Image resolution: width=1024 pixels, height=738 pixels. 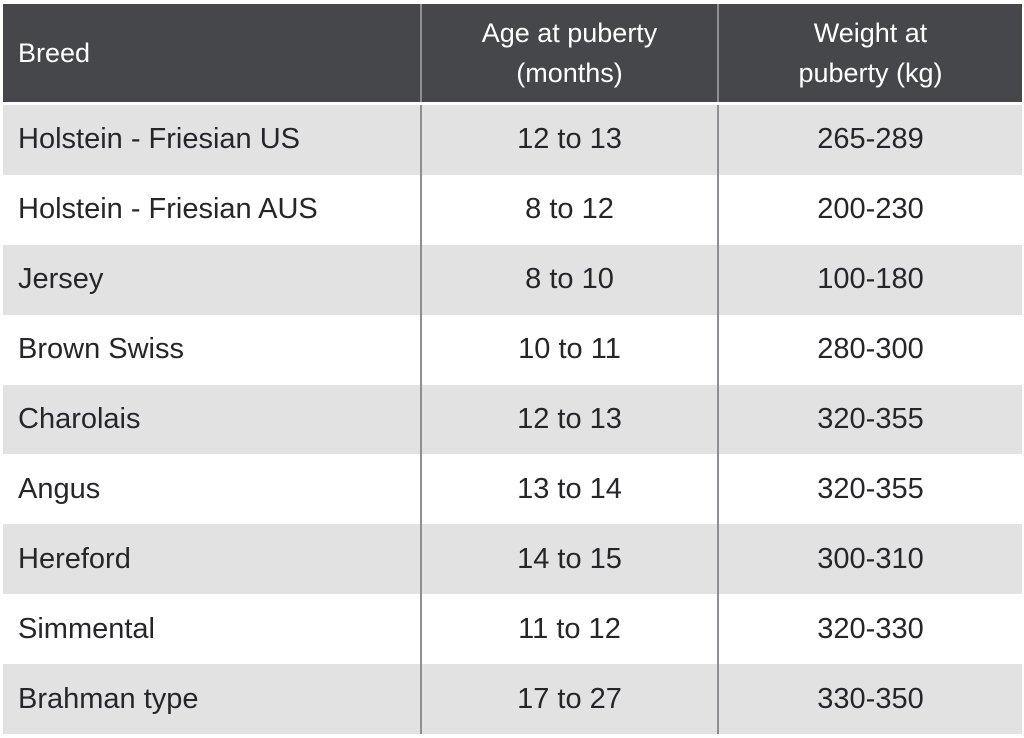 What do you see at coordinates (101, 349) in the screenshot?
I see `breed-cell: Brown Swiss` at bounding box center [101, 349].